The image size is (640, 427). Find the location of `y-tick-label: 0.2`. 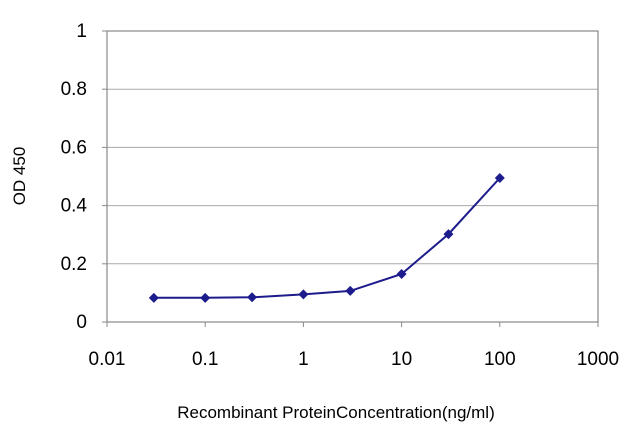

y-tick-label: 0.2 is located at coordinates (74, 264).